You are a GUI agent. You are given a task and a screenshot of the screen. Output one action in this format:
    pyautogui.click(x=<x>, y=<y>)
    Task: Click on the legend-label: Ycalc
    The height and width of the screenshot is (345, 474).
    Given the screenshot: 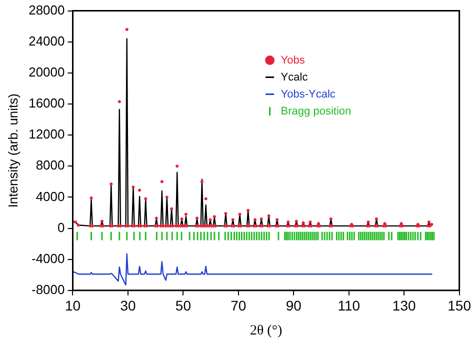 What is the action you would take?
    pyautogui.click(x=294, y=77)
    